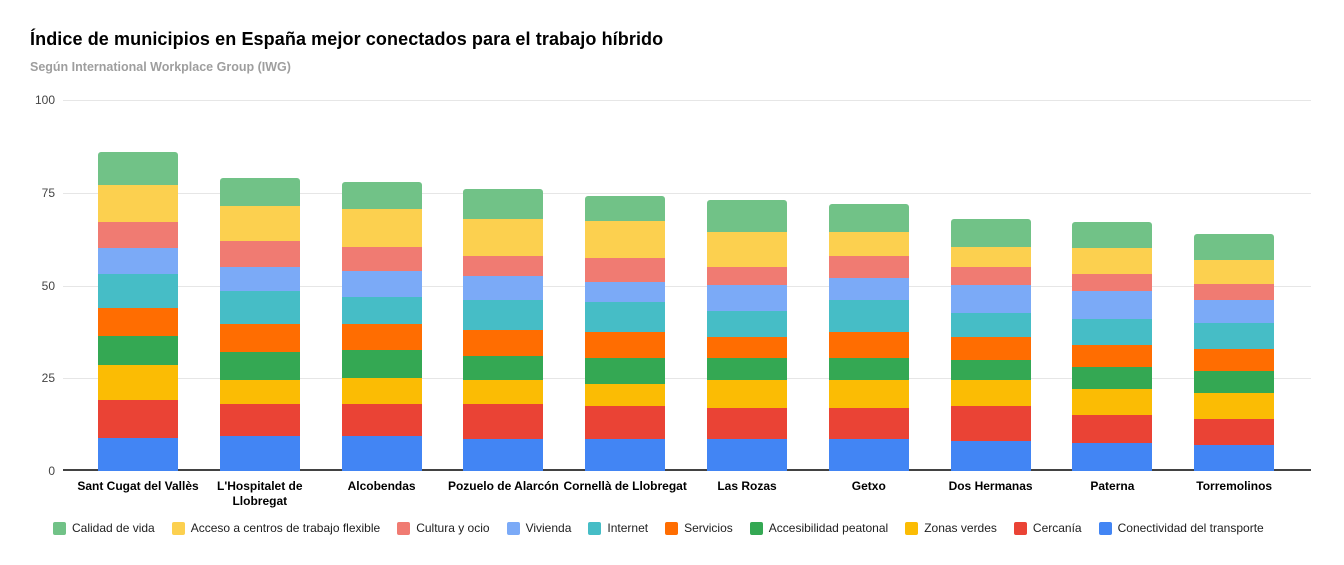  I want to click on legend-item: Cultura y ocio, so click(443, 528).